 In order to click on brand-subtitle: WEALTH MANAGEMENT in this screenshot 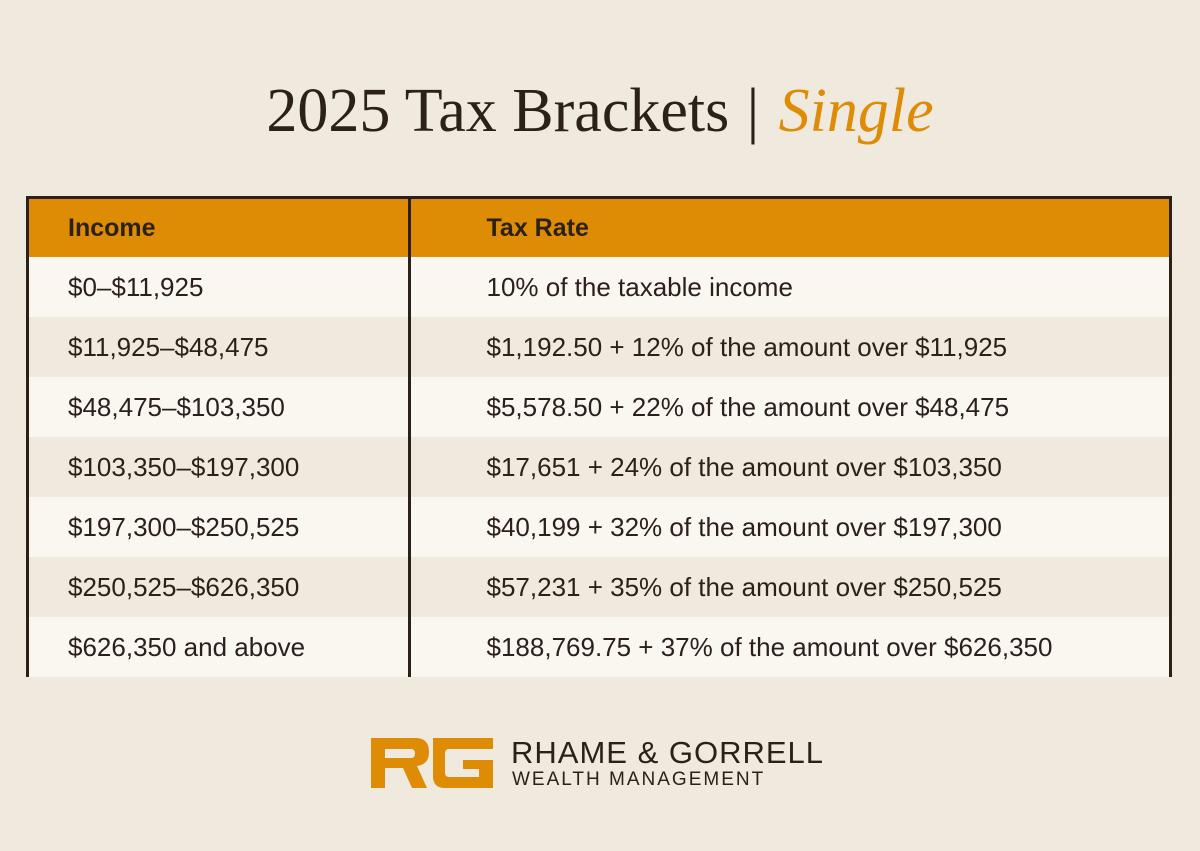, I will do `click(639, 779)`.